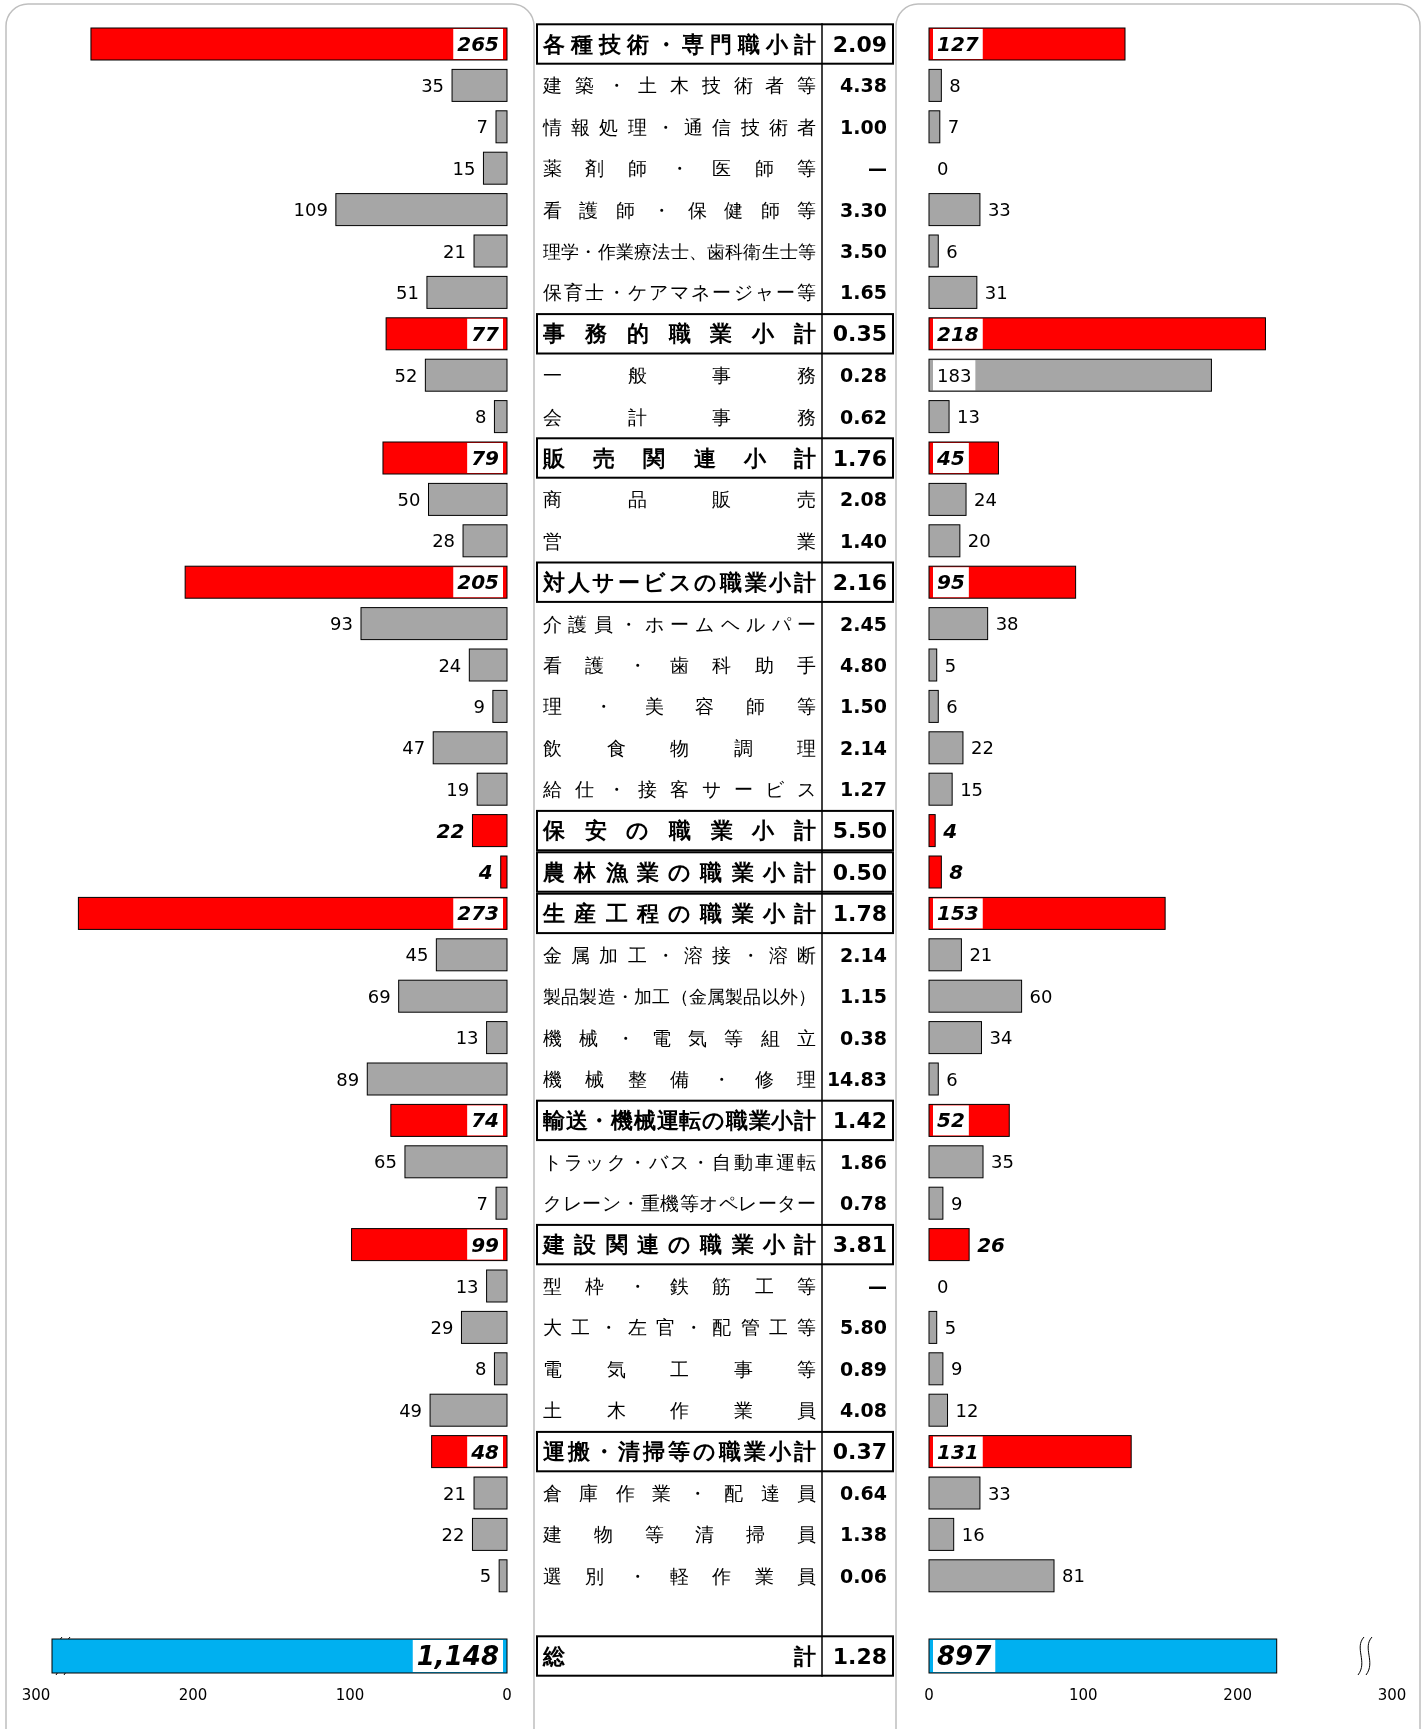  Describe the element at coordinates (950, 665) in the screenshot. I see `data-label: 5` at that location.